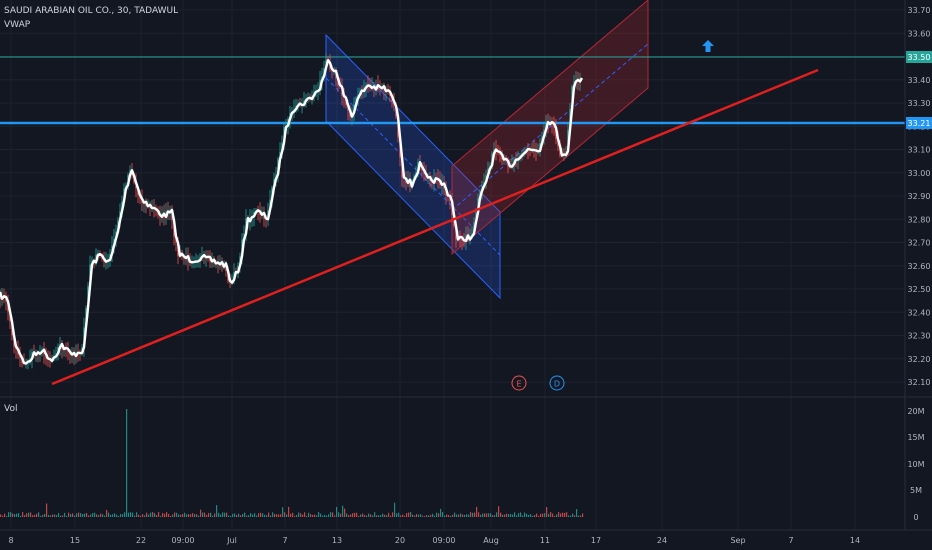 Image resolution: width=932 pixels, height=550 pixels. What do you see at coordinates (17, 25) in the screenshot?
I see `indicator-vwap-label: VWAP` at bounding box center [17, 25].